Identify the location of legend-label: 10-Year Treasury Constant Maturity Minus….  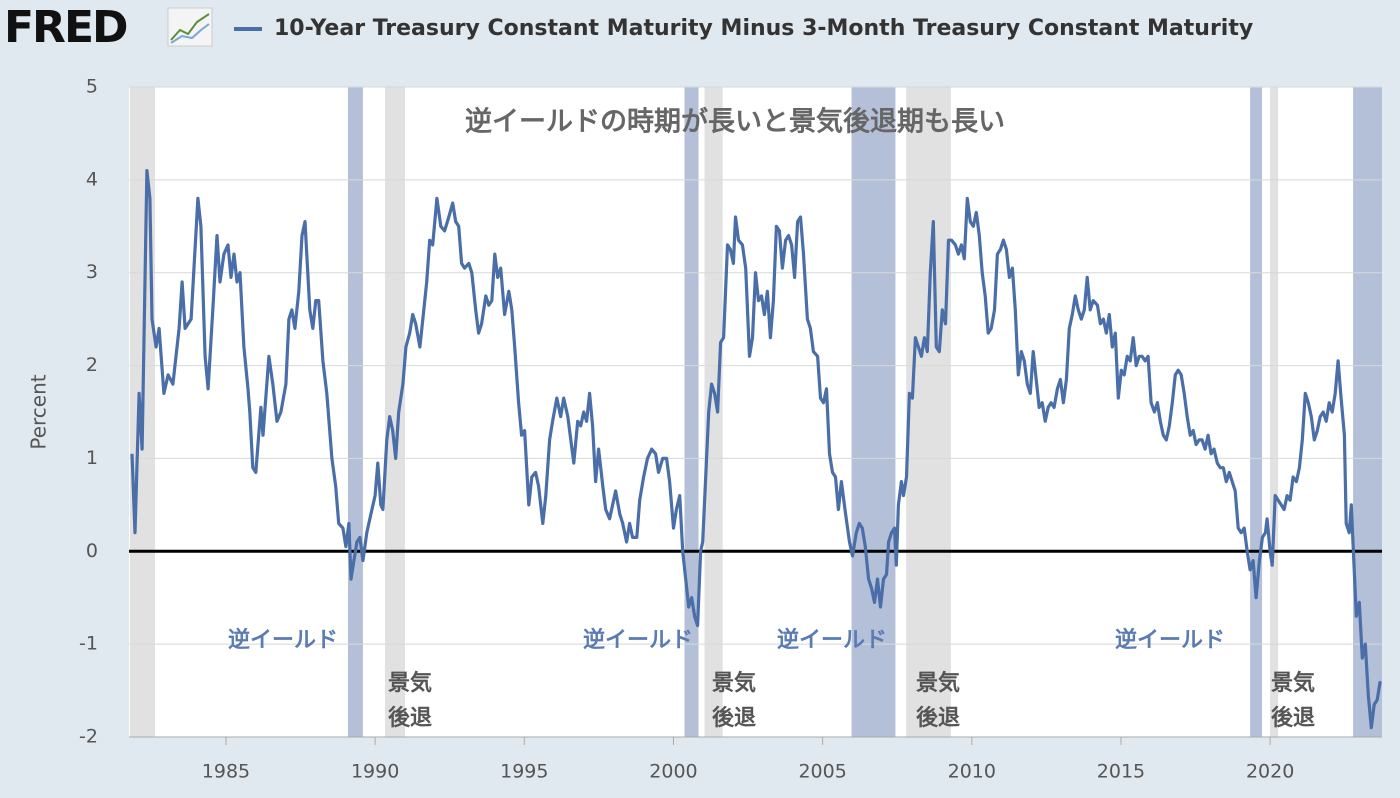
(763, 28).